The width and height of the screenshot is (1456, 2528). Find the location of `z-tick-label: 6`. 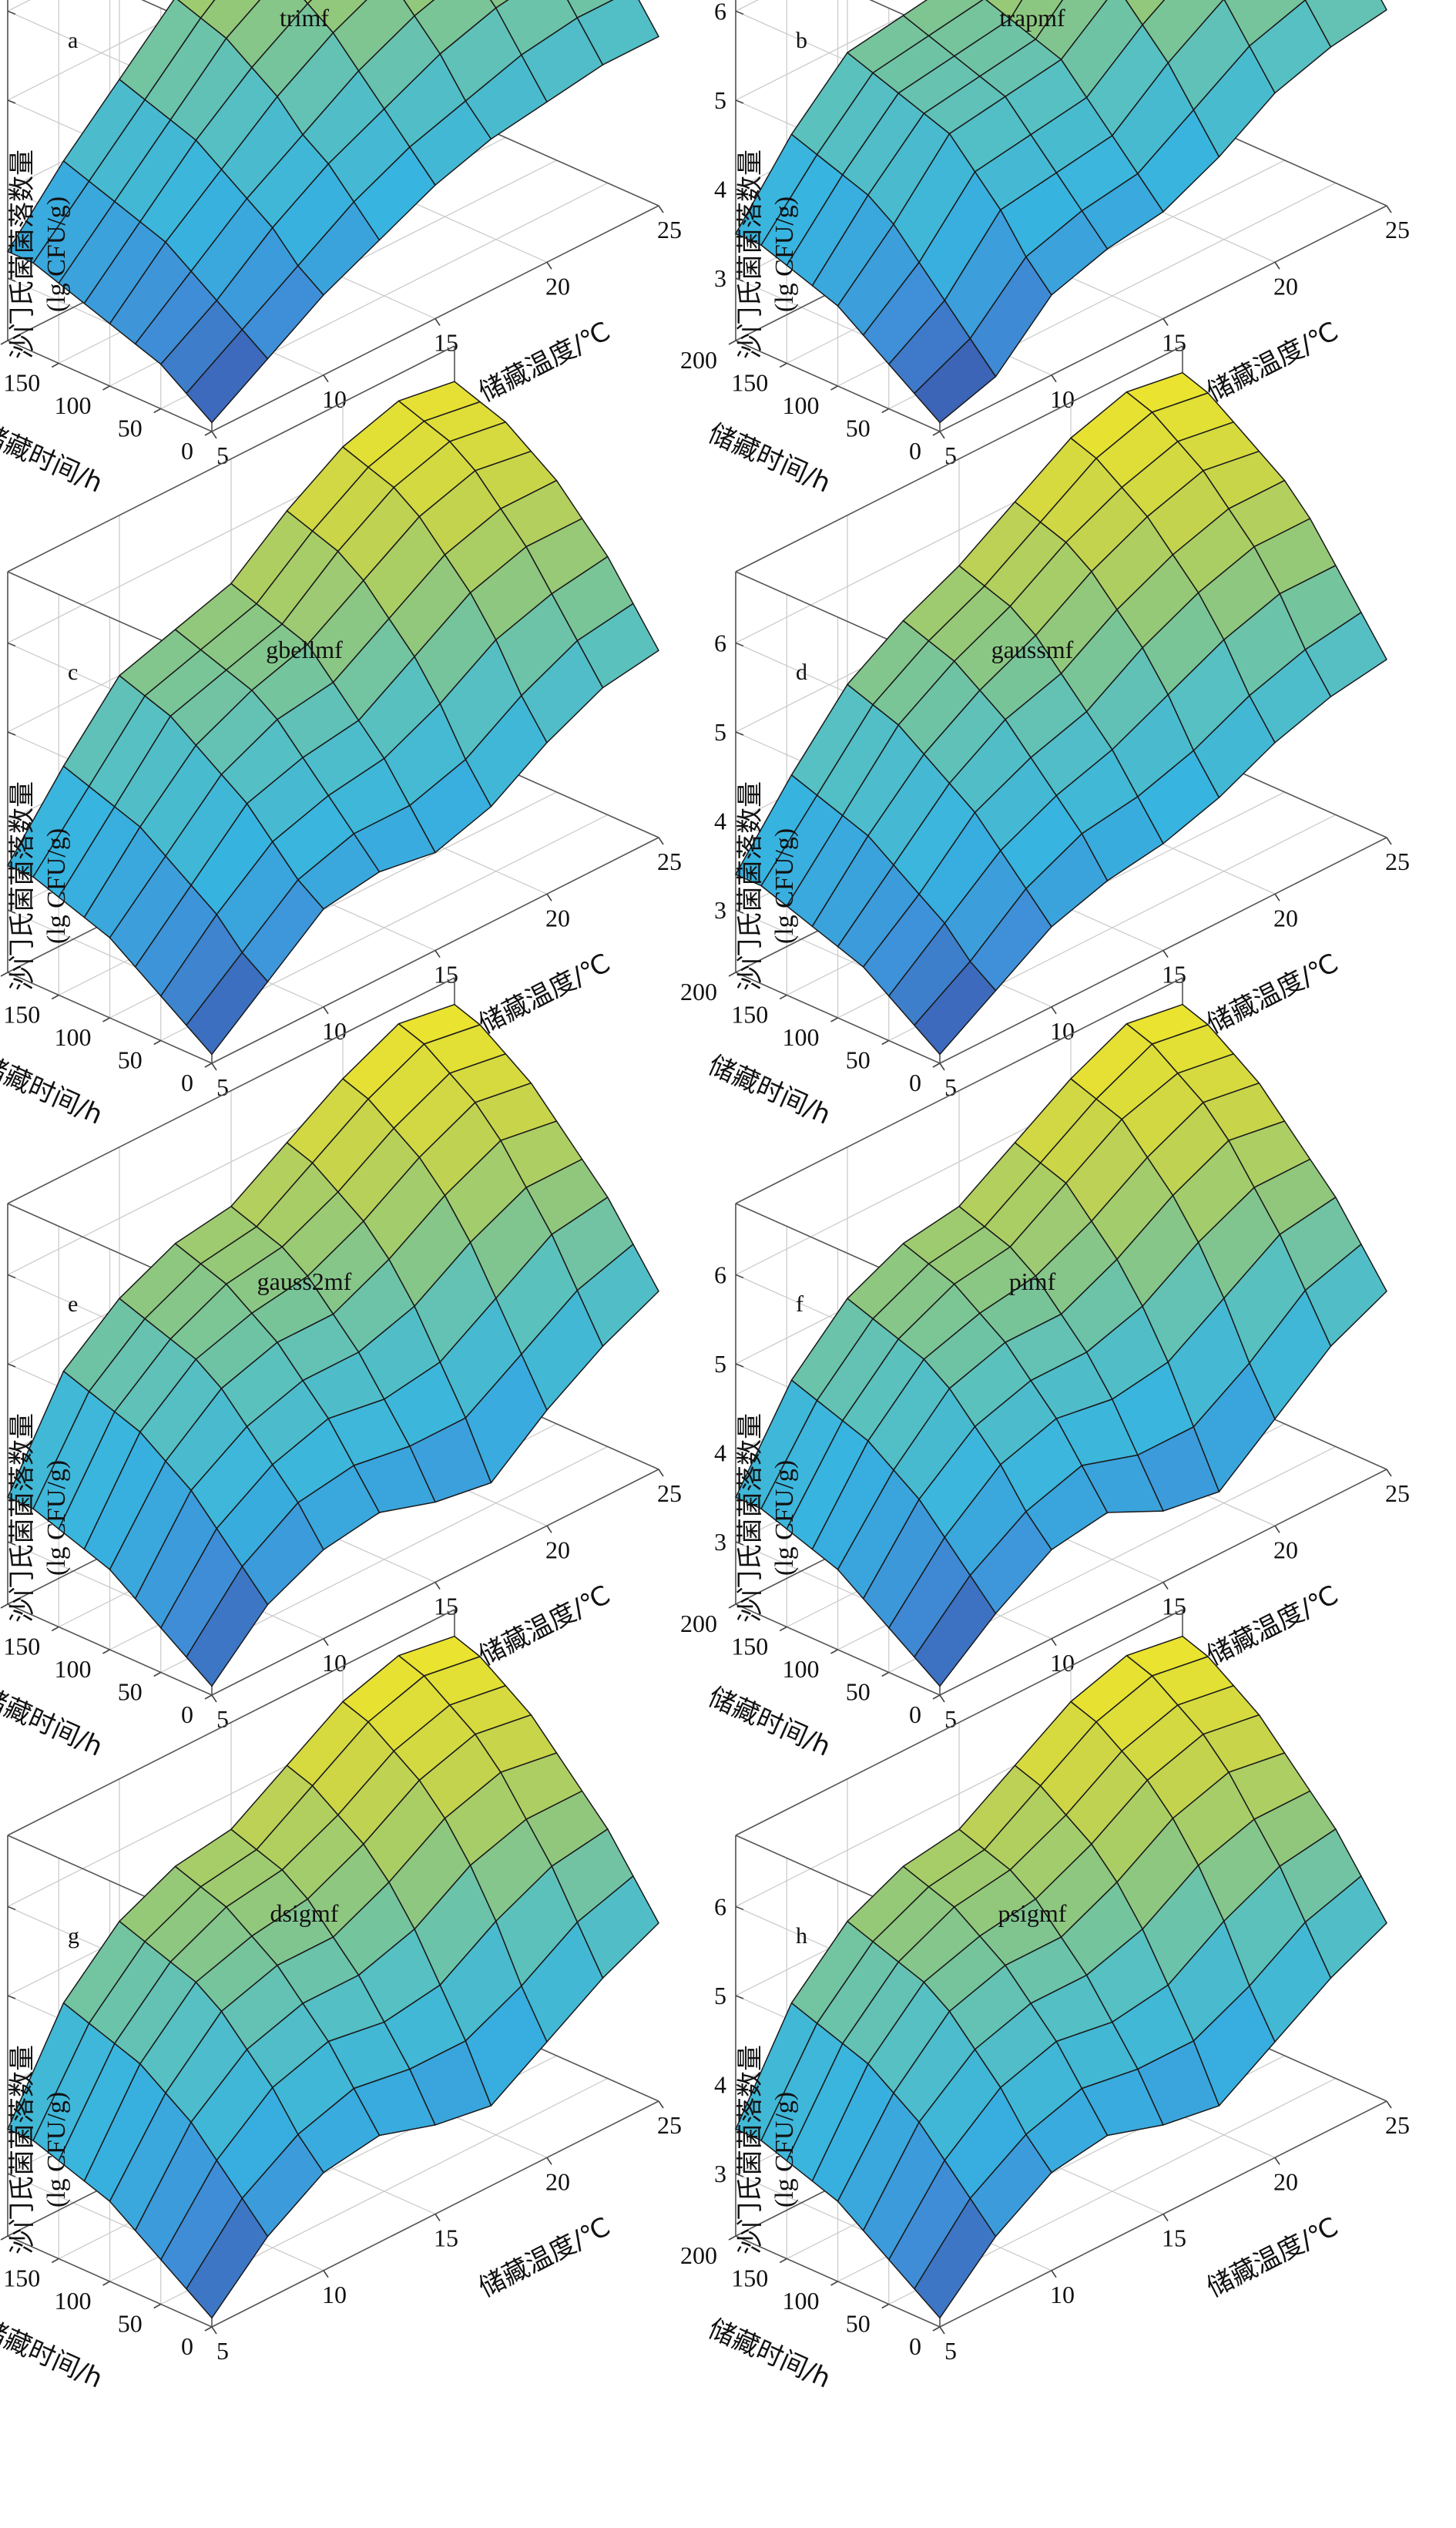

z-tick-label: 6 is located at coordinates (720, 12).